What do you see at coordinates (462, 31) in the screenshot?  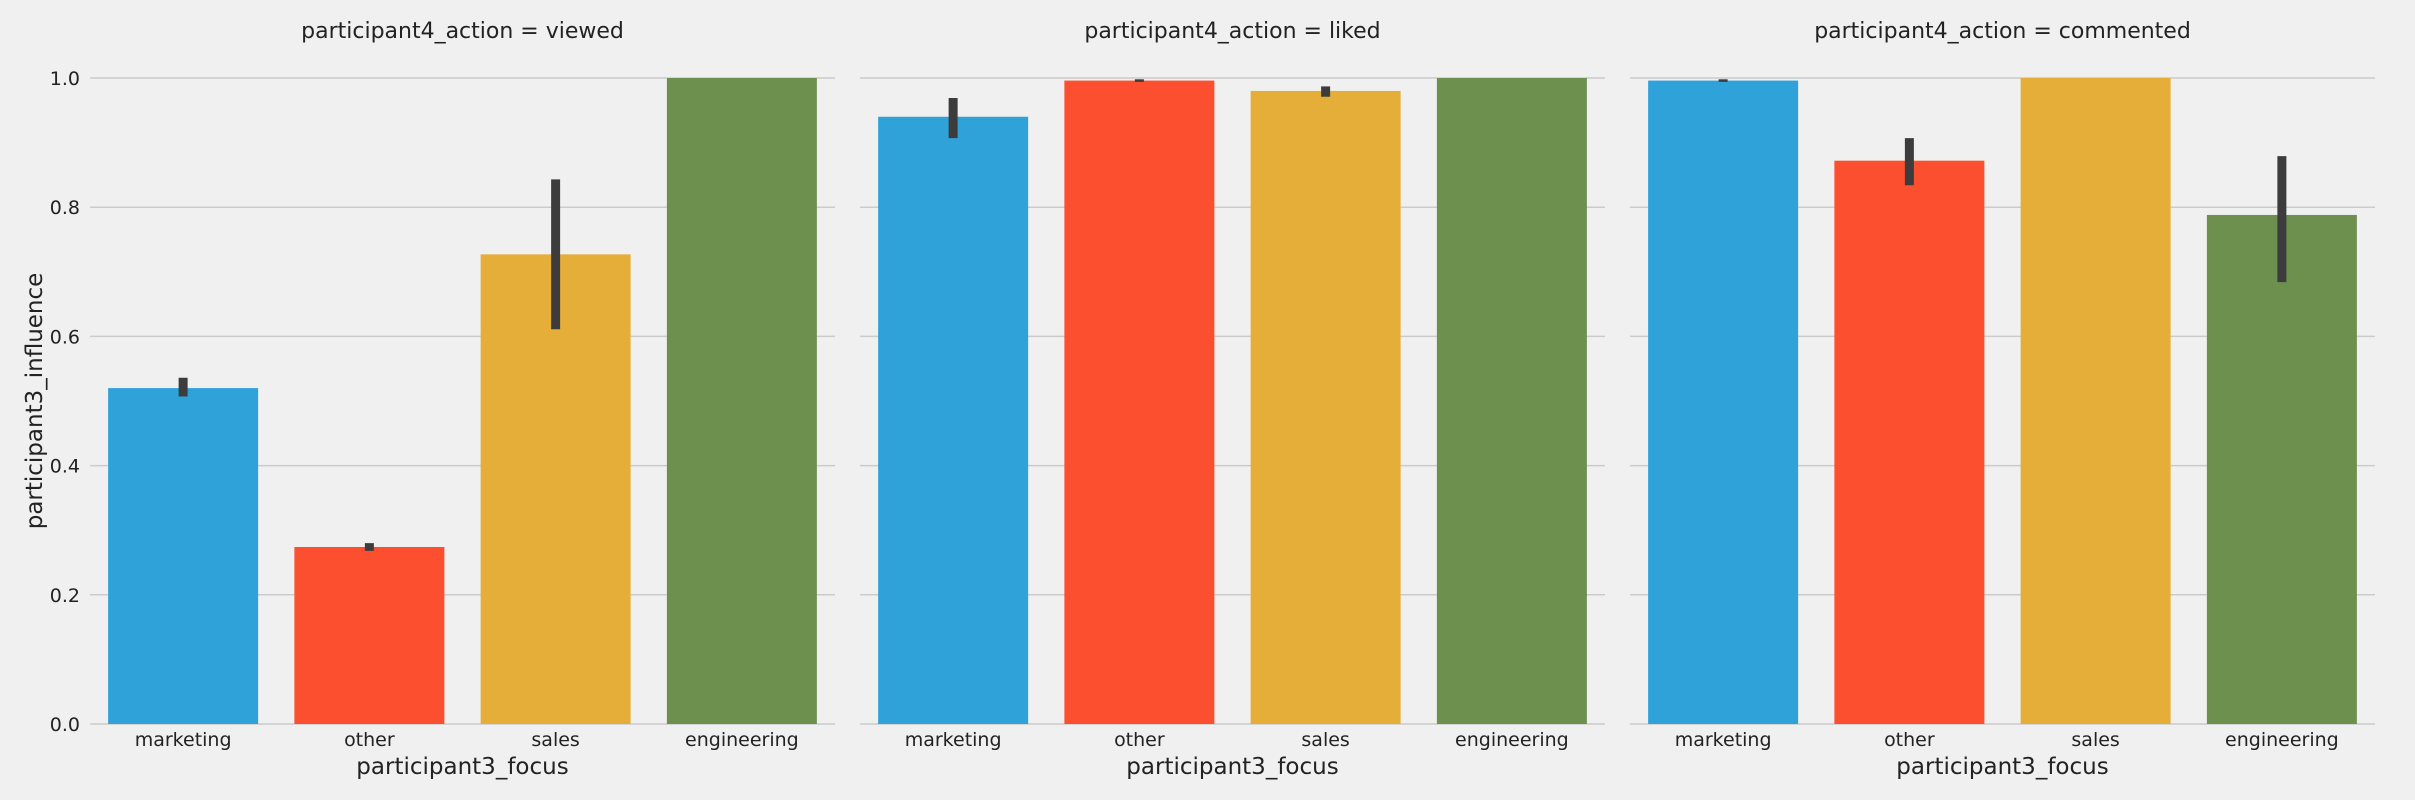 I see `panel-title: participant4_action = viewed` at bounding box center [462, 31].